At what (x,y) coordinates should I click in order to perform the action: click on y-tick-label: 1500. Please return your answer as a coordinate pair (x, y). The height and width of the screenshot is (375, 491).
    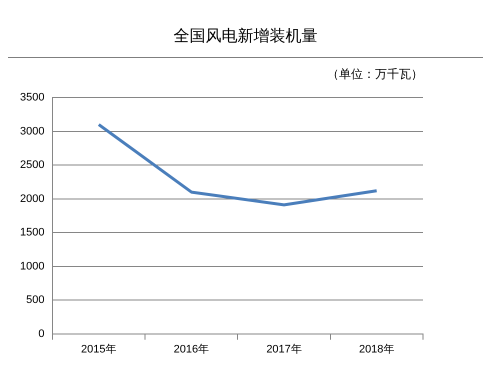
    Looking at the image, I should click on (32, 232).